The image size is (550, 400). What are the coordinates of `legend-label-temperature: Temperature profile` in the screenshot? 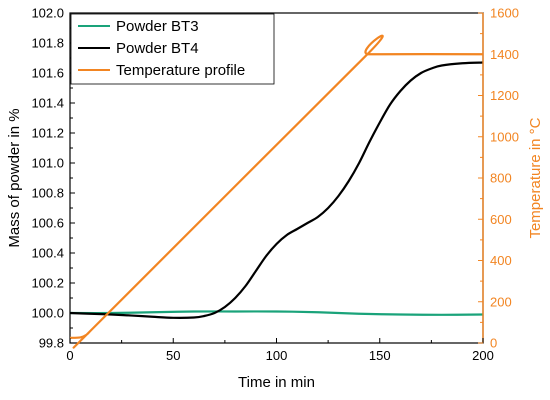 It's located at (180, 70).